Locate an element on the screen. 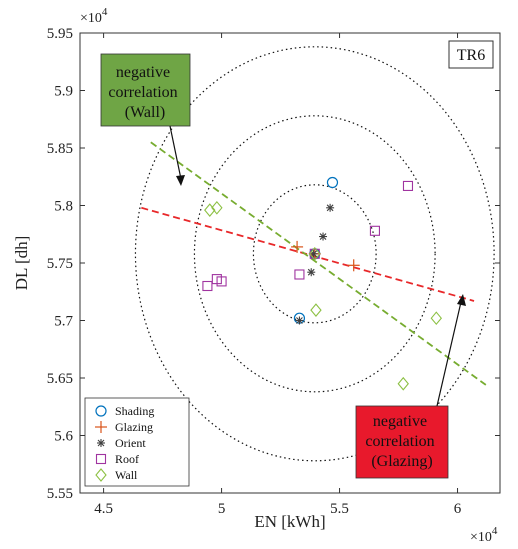 Image resolution: width=518 pixels, height=549 pixels. y-tick-label: 5.55 is located at coordinates (60, 494).